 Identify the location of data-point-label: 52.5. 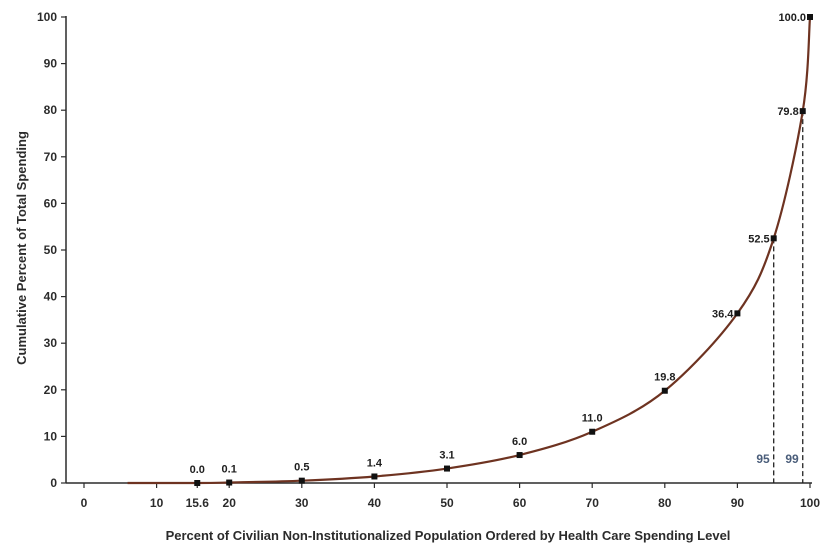
(758, 239).